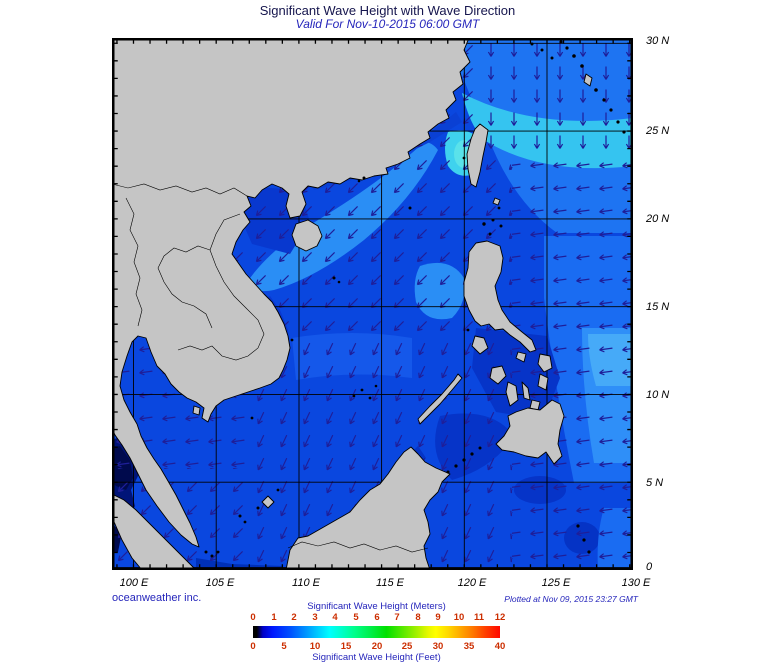 This screenshot has width=775, height=665. I want to click on colorbar-meters-tick: 9, so click(438, 617).